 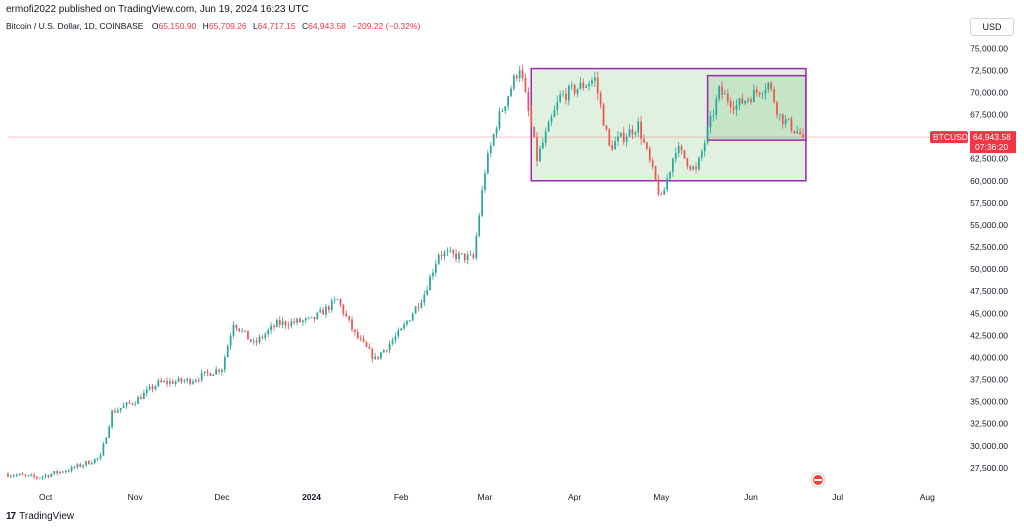 I want to click on high-label: H, so click(x=205, y=26).